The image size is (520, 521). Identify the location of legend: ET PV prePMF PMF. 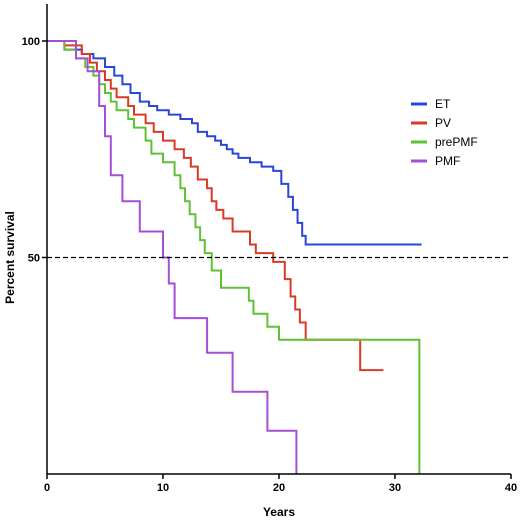
(444, 132).